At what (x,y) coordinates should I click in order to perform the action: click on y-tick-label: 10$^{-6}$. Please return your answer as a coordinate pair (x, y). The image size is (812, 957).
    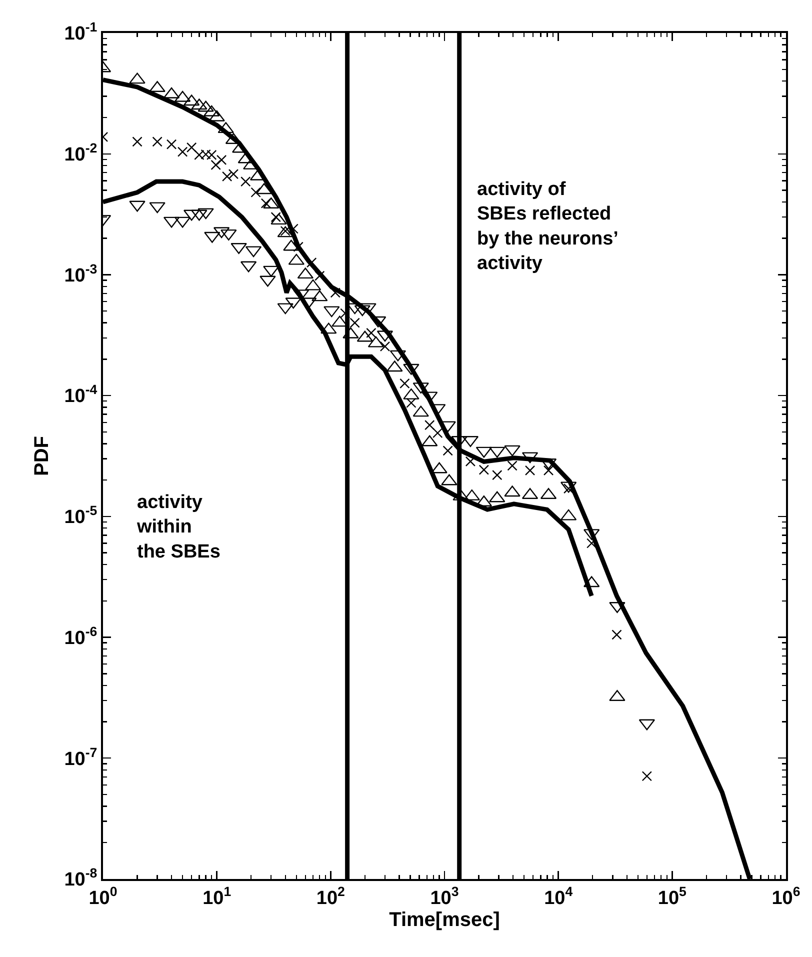
    Looking at the image, I should click on (81, 636).